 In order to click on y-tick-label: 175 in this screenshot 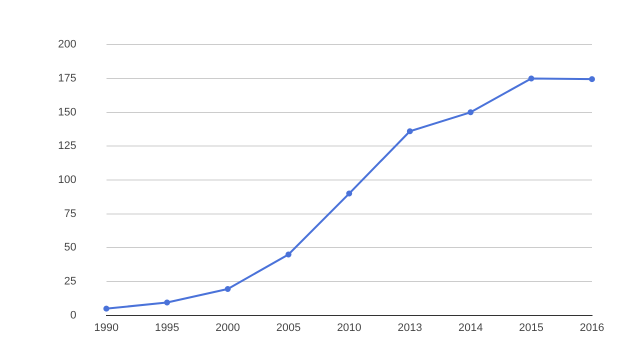, I will do `click(67, 78)`.